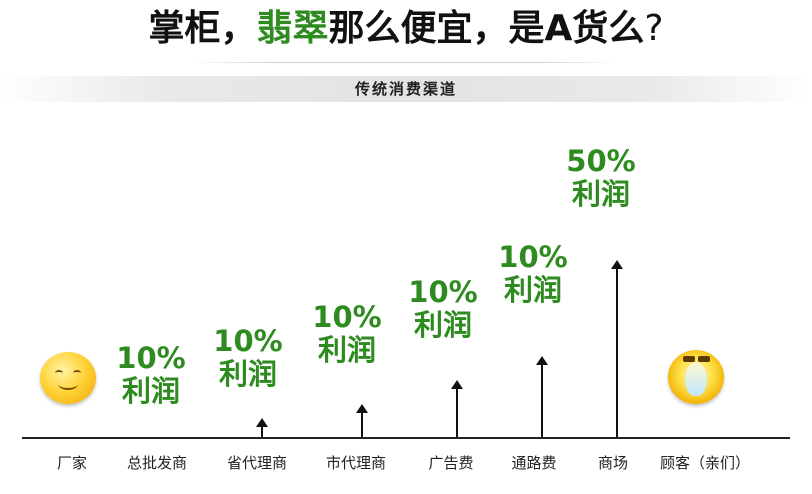  Describe the element at coordinates (262, 427) in the screenshot. I see `markup-arrow-province-agent` at that location.